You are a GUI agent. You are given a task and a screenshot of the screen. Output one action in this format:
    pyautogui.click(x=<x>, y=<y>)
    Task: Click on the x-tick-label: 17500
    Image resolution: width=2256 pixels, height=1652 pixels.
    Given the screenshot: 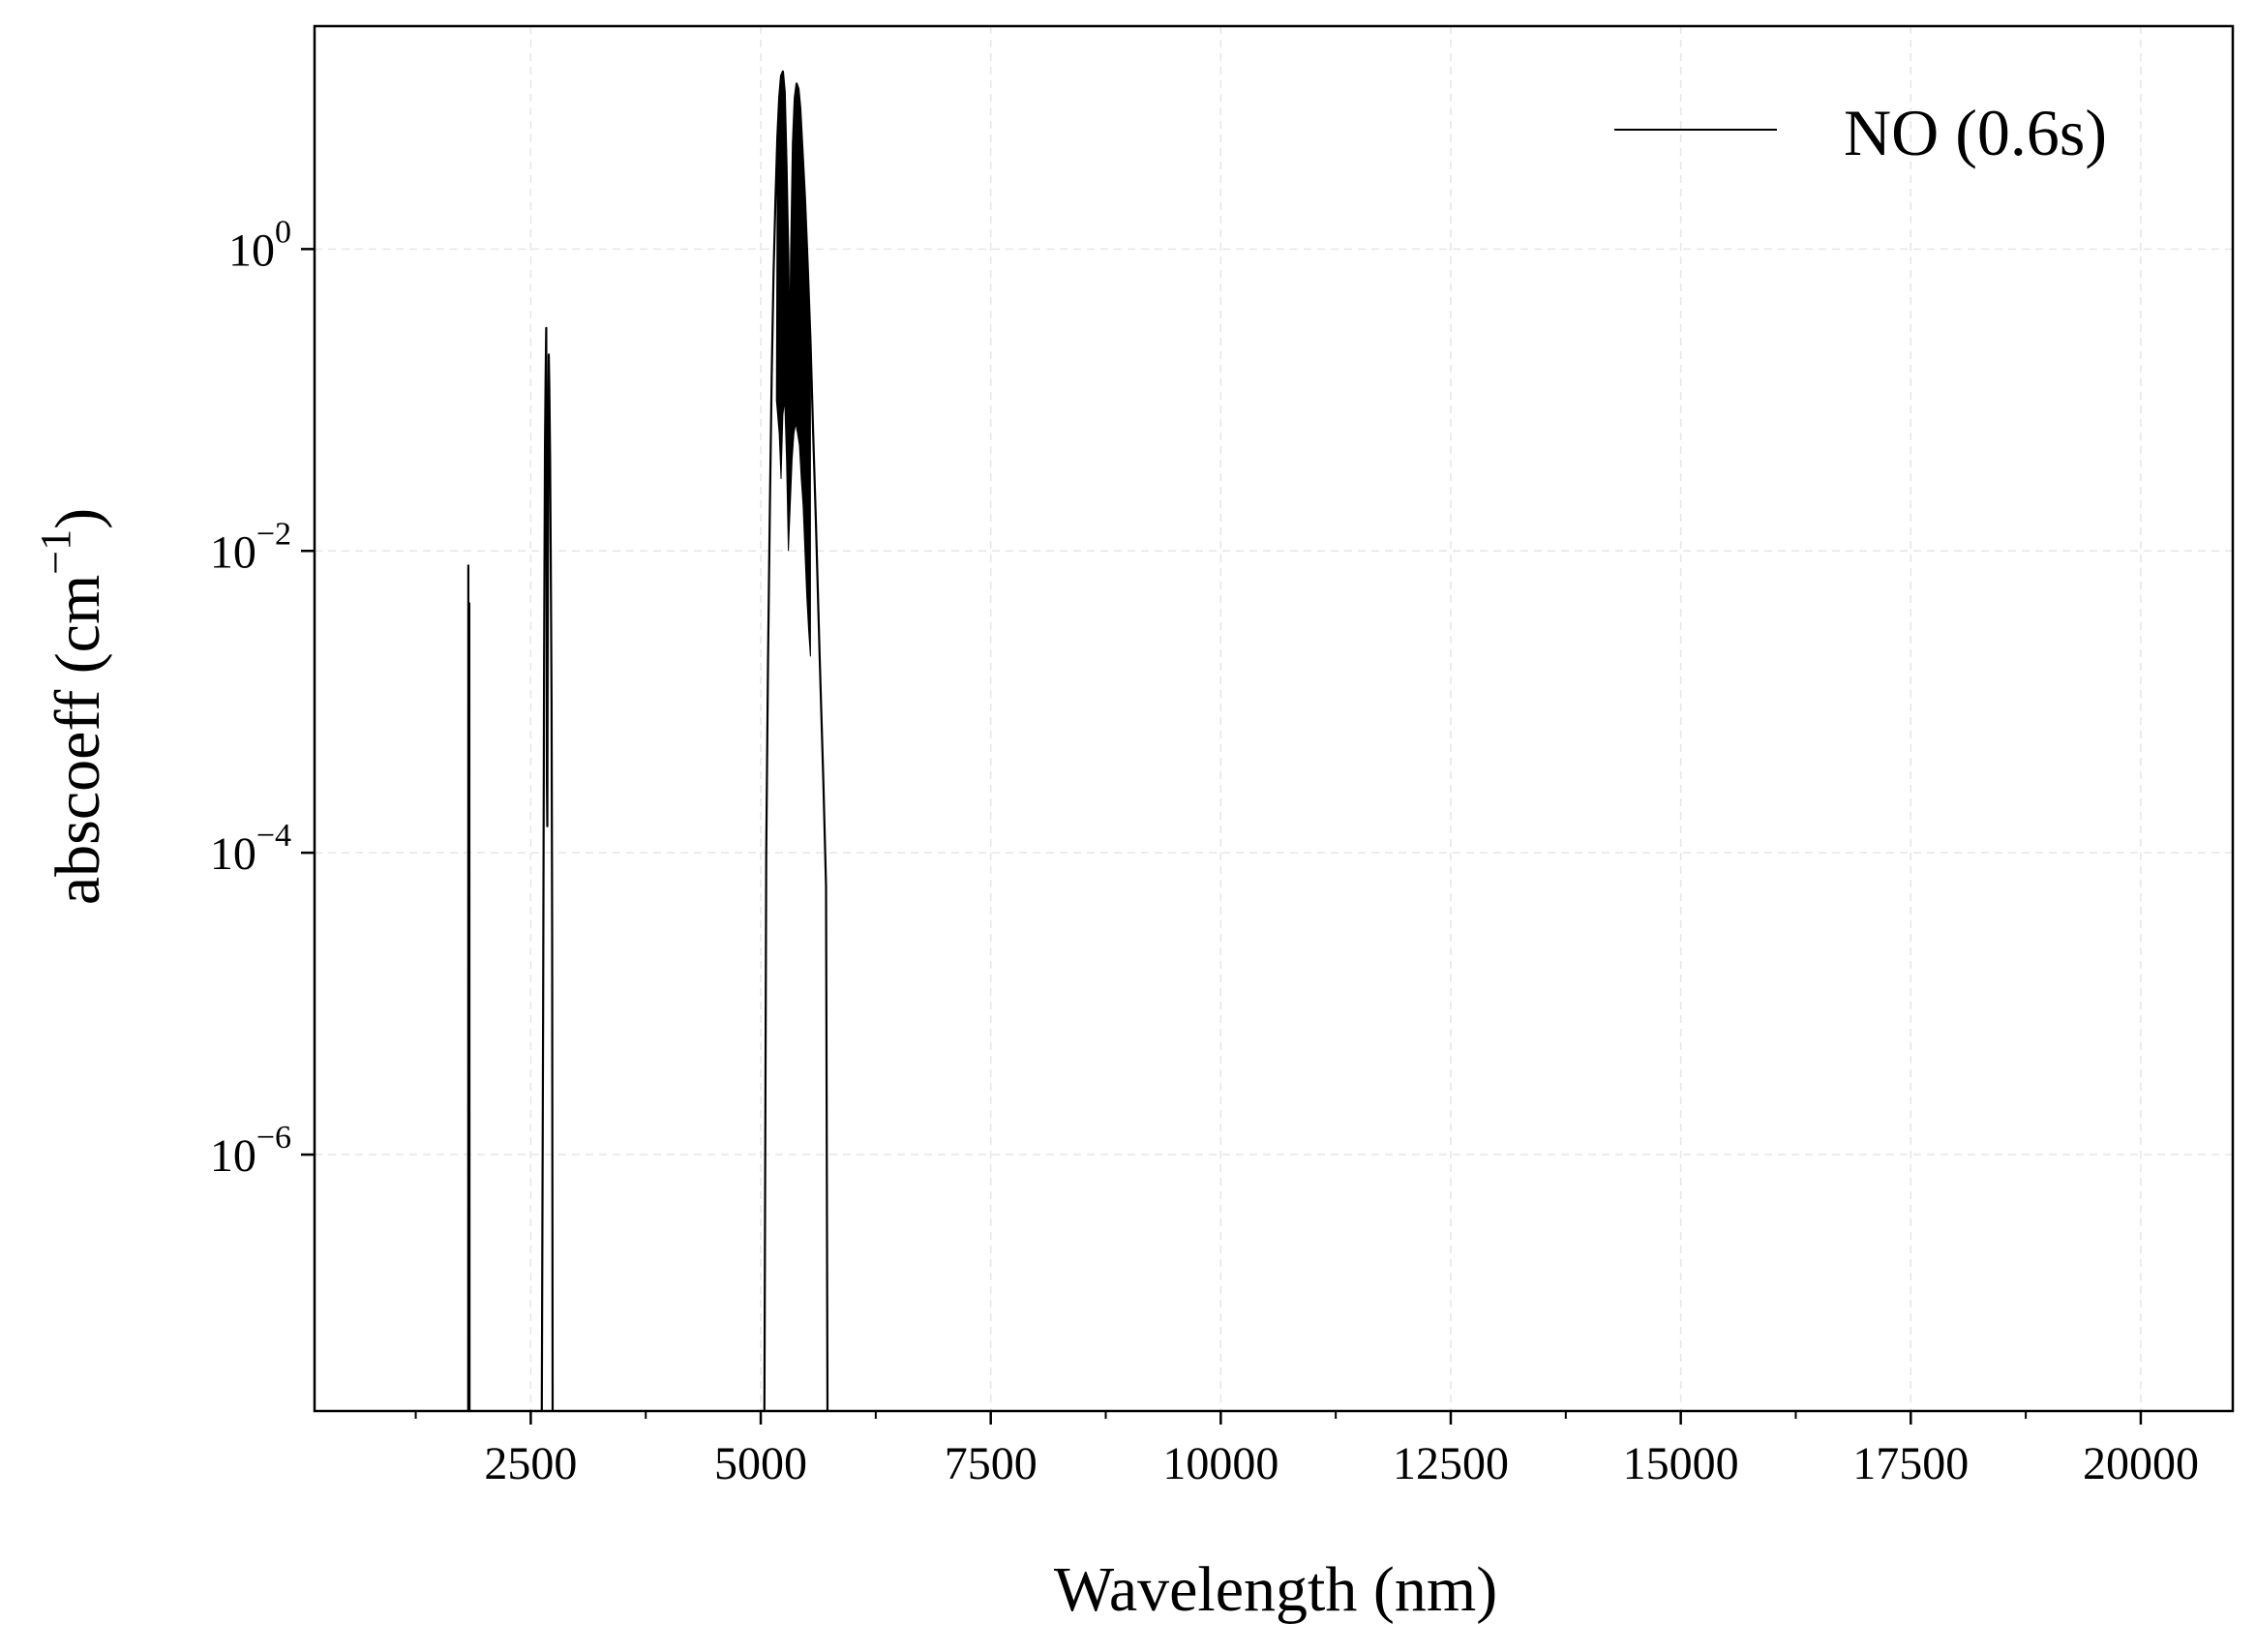 What is the action you would take?
    pyautogui.click(x=1910, y=1463)
    